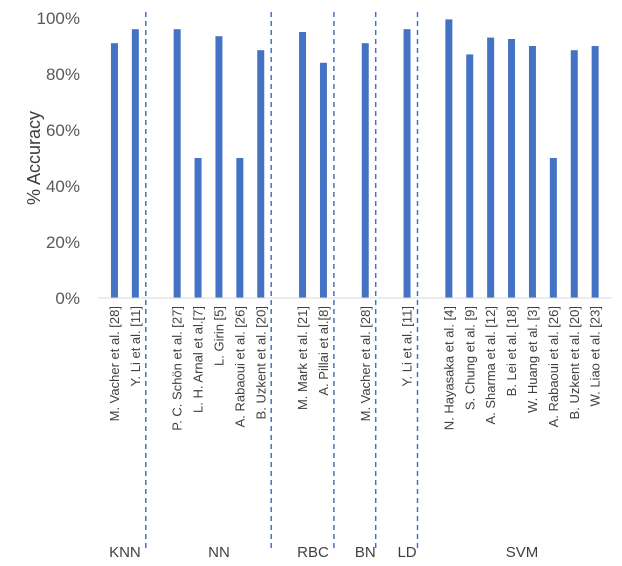 The image size is (622, 566). What do you see at coordinates (522, 552) in the screenshot?
I see `group-label: SVM` at bounding box center [522, 552].